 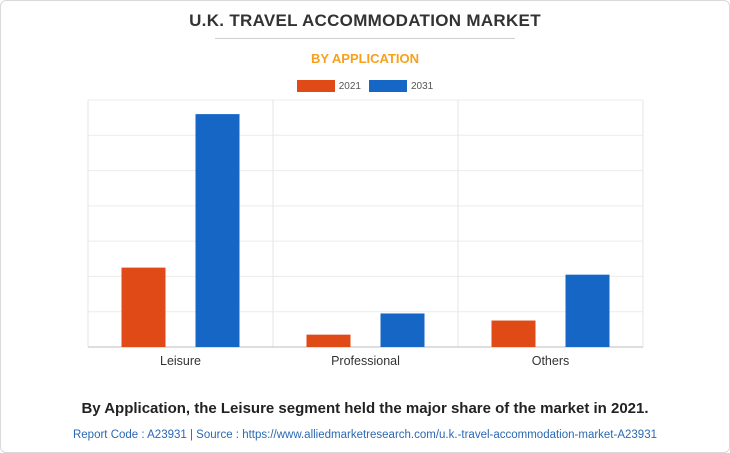 What do you see at coordinates (365, 58) in the screenshot?
I see `chart-subtitle: BY APPLICATION` at bounding box center [365, 58].